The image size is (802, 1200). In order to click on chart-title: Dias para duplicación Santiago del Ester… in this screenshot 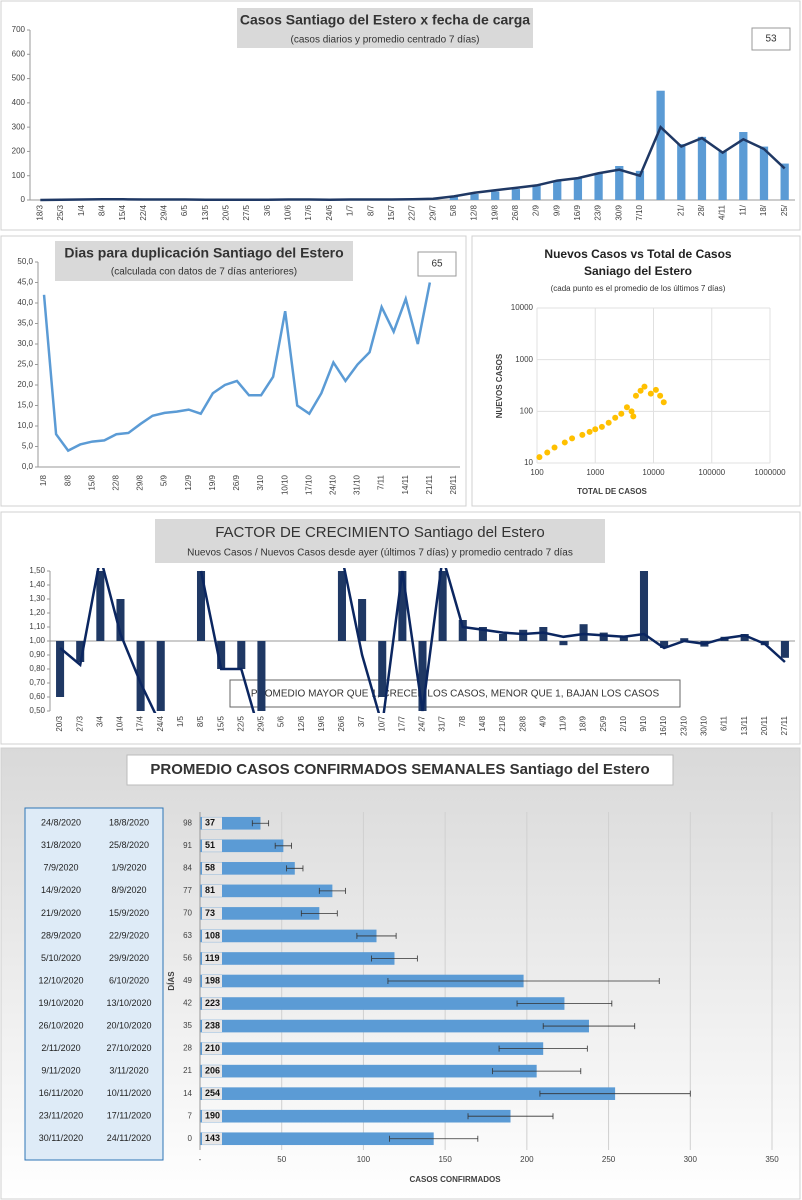, I will do `click(203, 253)`.